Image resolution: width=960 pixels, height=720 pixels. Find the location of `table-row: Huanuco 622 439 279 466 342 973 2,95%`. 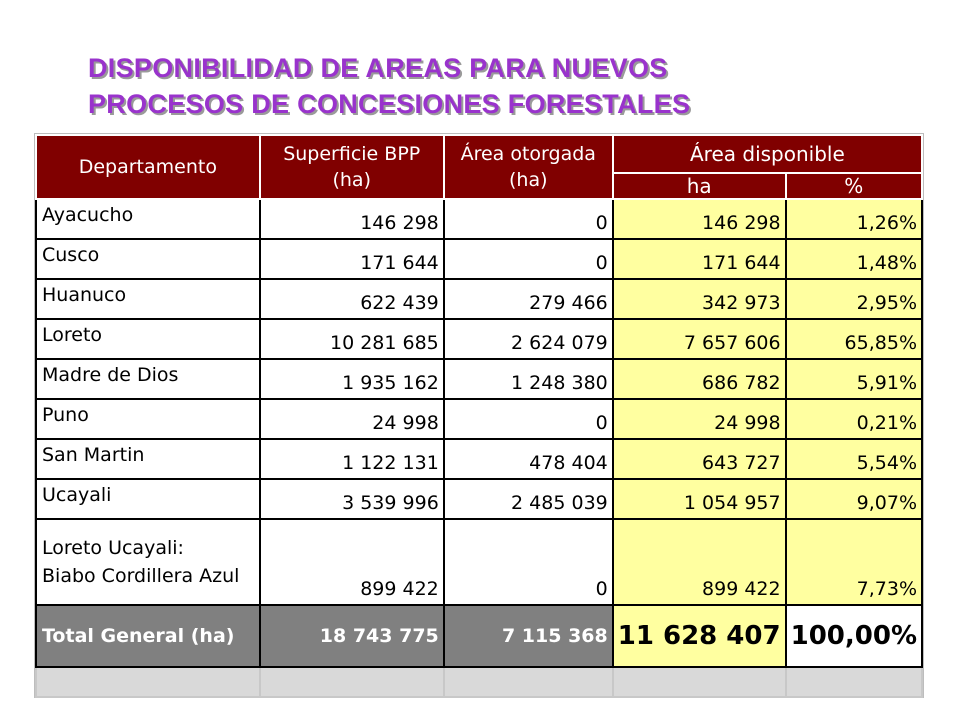

table-row: Huanuco 622 439 279 466 342 973 2,95% is located at coordinates (479, 299).